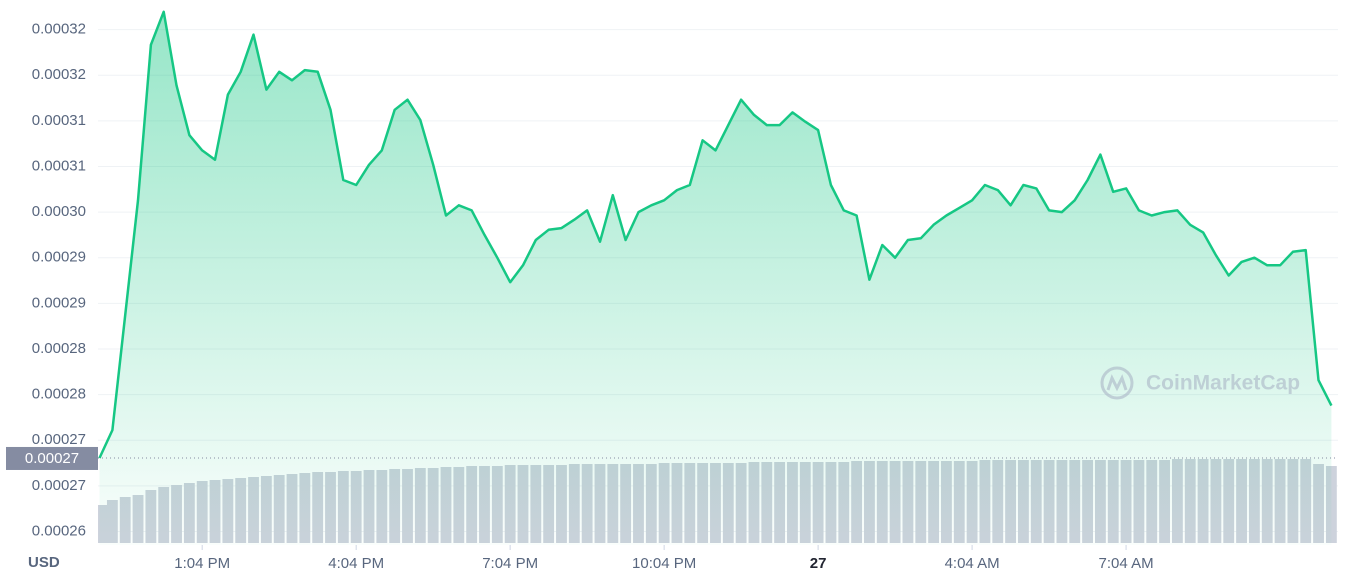  What do you see at coordinates (664, 563) in the screenshot?
I see `x-tick-label: 10:04 PM` at bounding box center [664, 563].